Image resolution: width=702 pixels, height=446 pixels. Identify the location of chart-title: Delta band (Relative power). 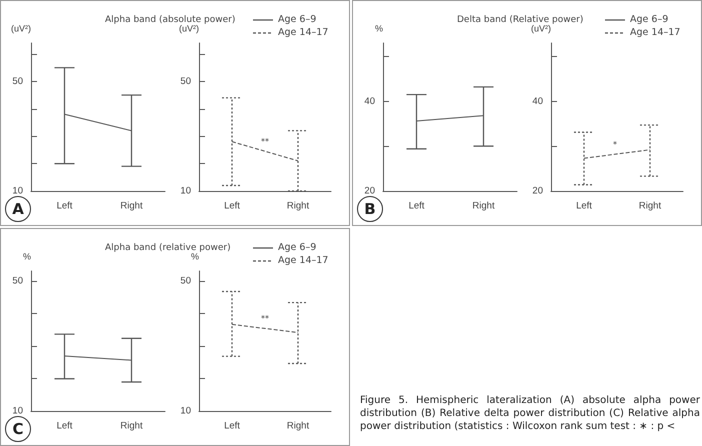
(520, 20).